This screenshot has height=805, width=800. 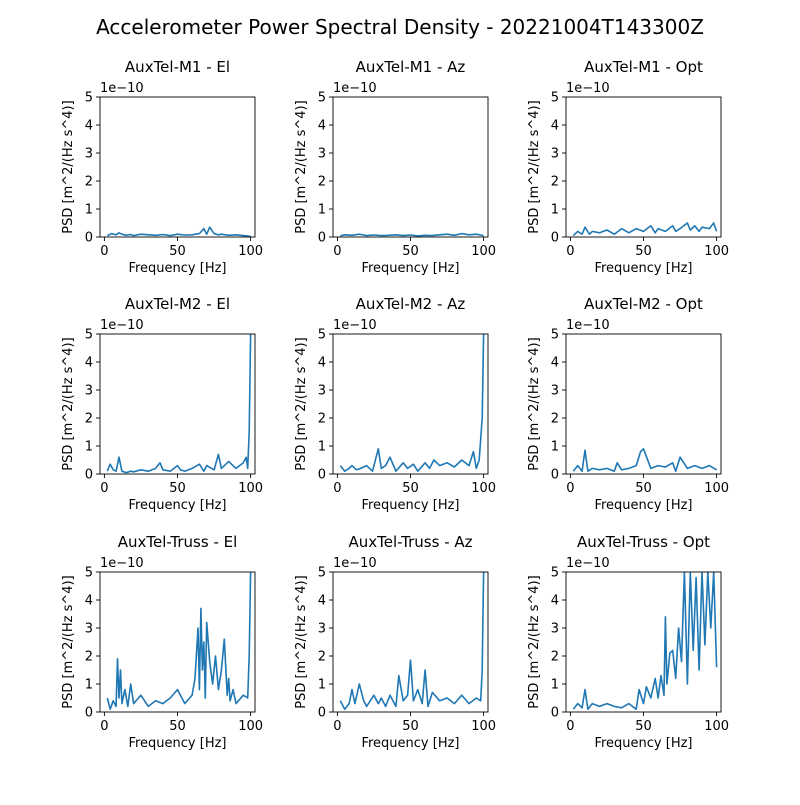 What do you see at coordinates (643, 542) in the screenshot?
I see `subplot-title: AuxTel-Truss - Opt` at bounding box center [643, 542].